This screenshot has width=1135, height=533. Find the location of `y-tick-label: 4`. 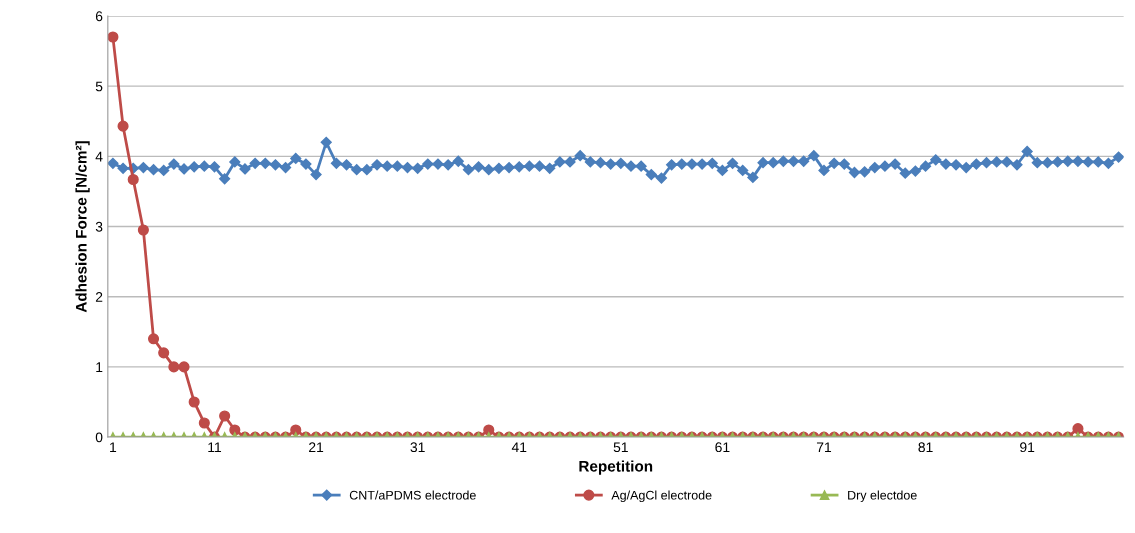

y-tick-label: 4 is located at coordinates (99, 156).